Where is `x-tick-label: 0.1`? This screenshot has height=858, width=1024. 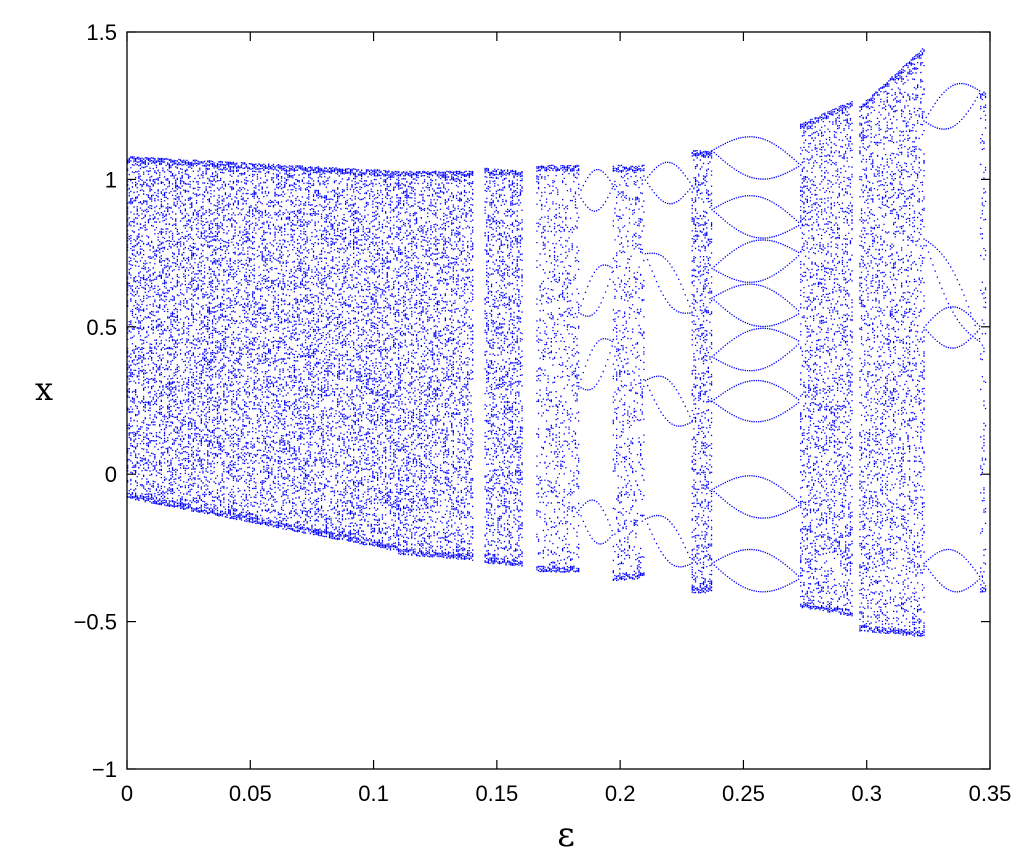 x-tick-label: 0.1 is located at coordinates (373, 793).